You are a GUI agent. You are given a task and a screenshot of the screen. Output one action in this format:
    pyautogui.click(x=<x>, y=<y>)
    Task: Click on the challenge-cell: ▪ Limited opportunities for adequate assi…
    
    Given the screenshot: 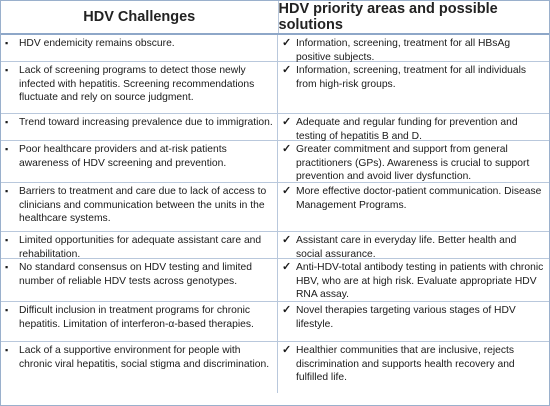 What is the action you would take?
    pyautogui.click(x=139, y=246)
    